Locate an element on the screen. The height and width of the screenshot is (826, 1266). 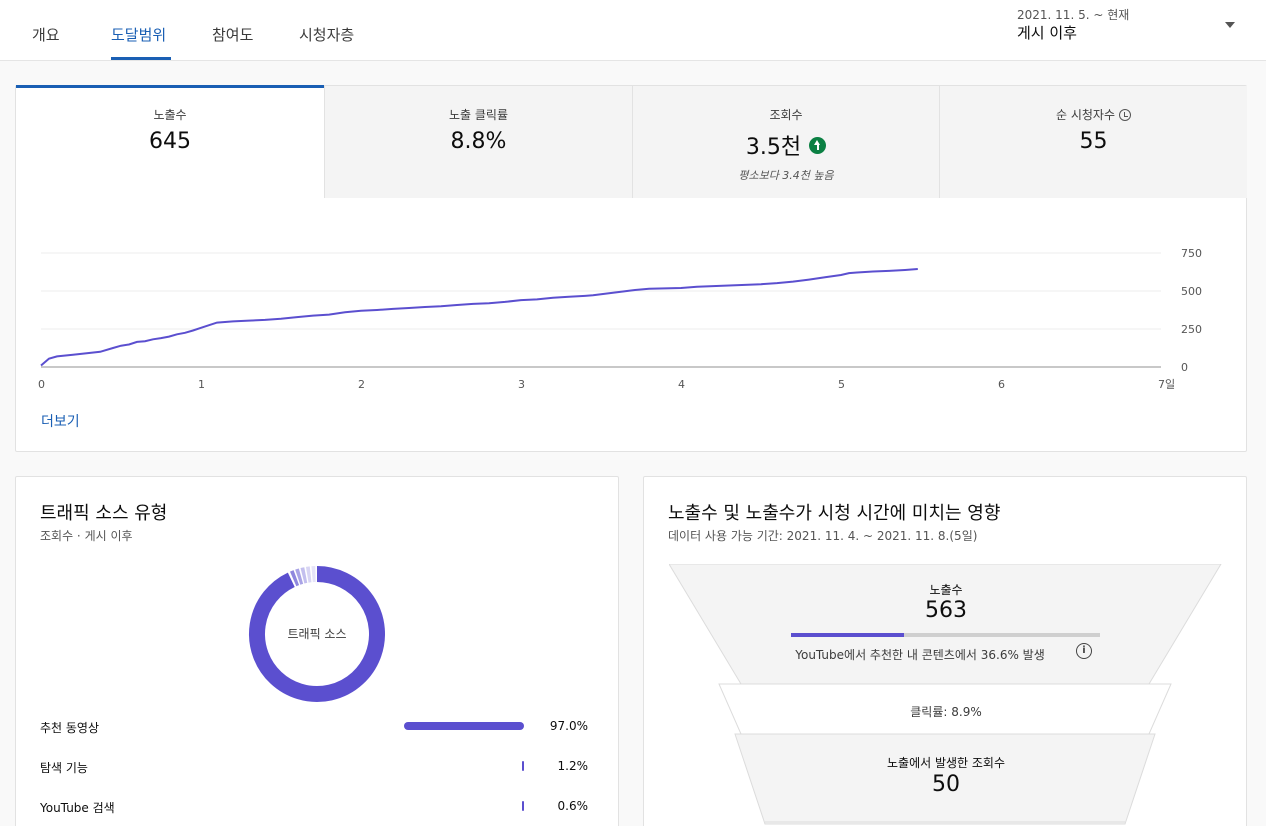
ctr-text: 클릭률: 8.9% is located at coordinates (946, 712).